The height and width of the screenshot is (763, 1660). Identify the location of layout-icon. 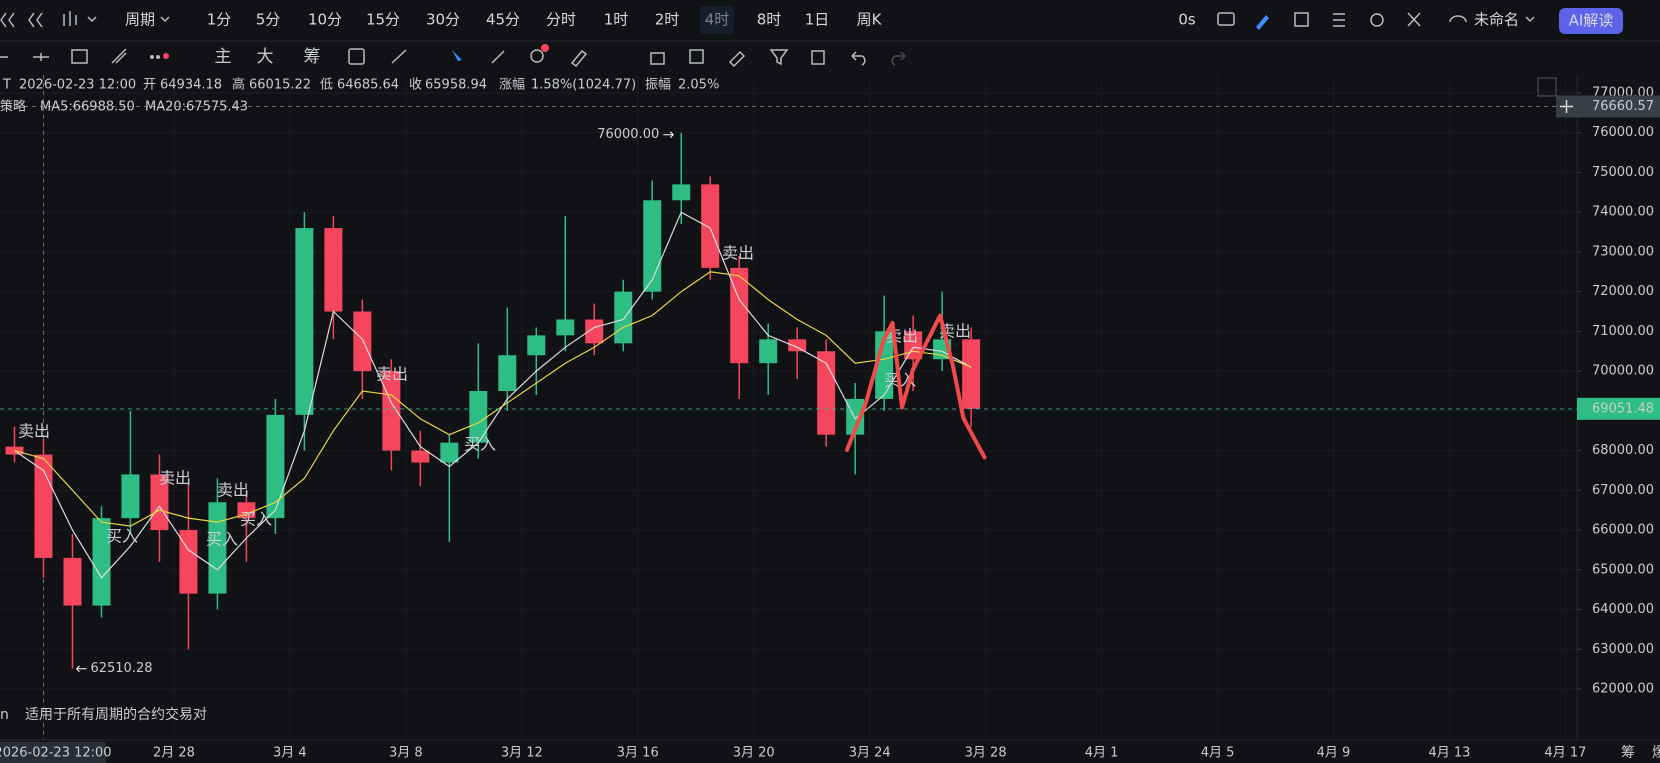
(1301, 19).